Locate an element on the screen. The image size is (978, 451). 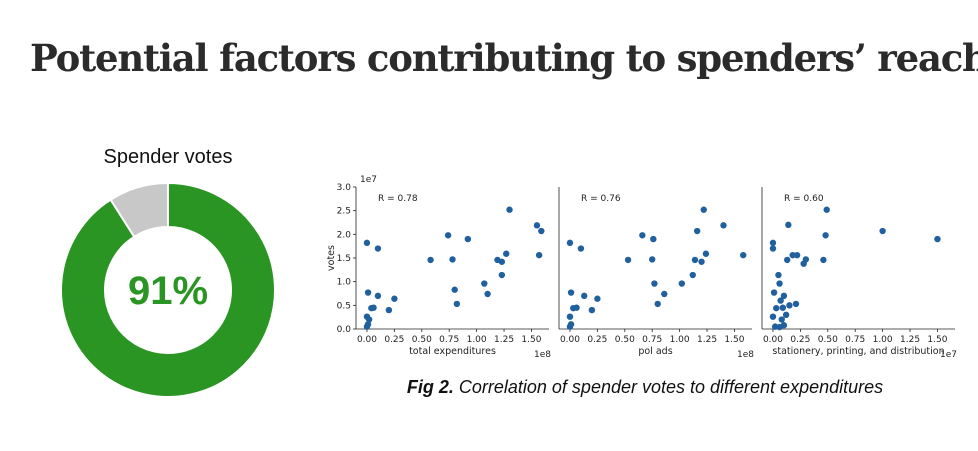
x-exponent: 1e8 is located at coordinates (745, 355).